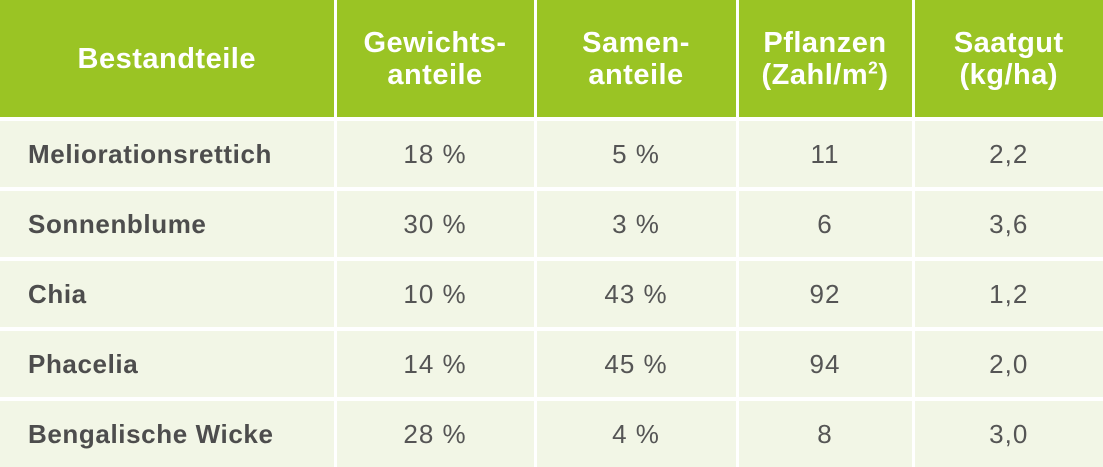 The image size is (1103, 467). I want to click on cell-gewichtsanteile: 18 %, so click(434, 153).